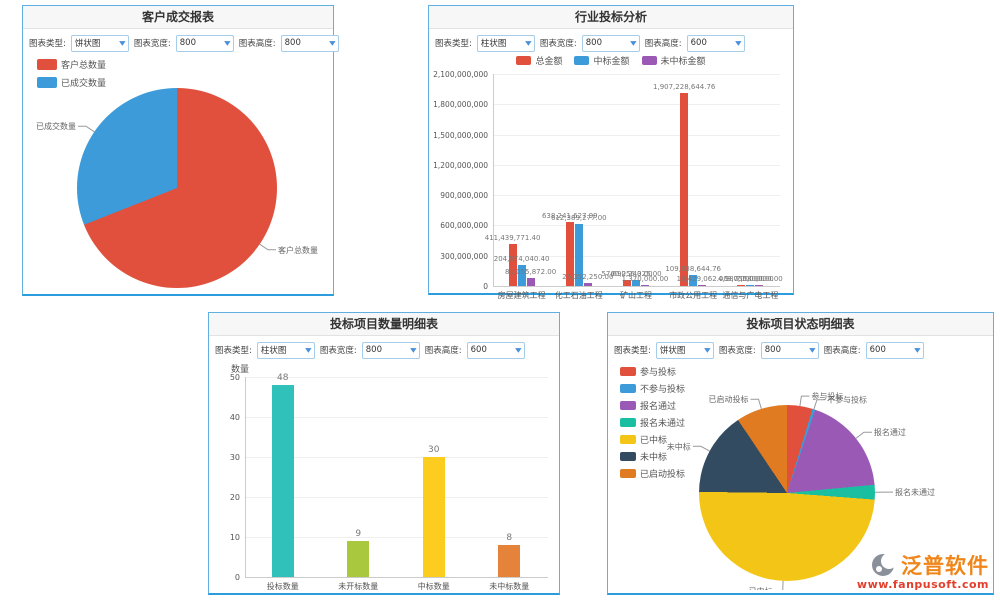  Describe the element at coordinates (539, 60) in the screenshot. I see `legend-item: 总金额` at that location.